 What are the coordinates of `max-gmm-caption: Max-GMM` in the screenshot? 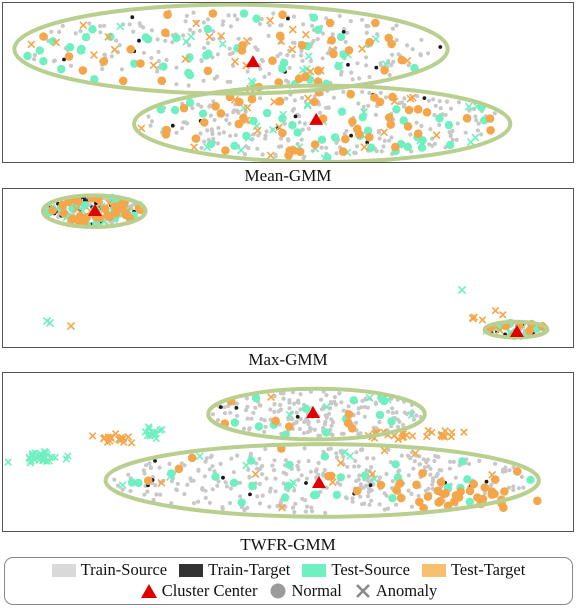 It's located at (288, 359).